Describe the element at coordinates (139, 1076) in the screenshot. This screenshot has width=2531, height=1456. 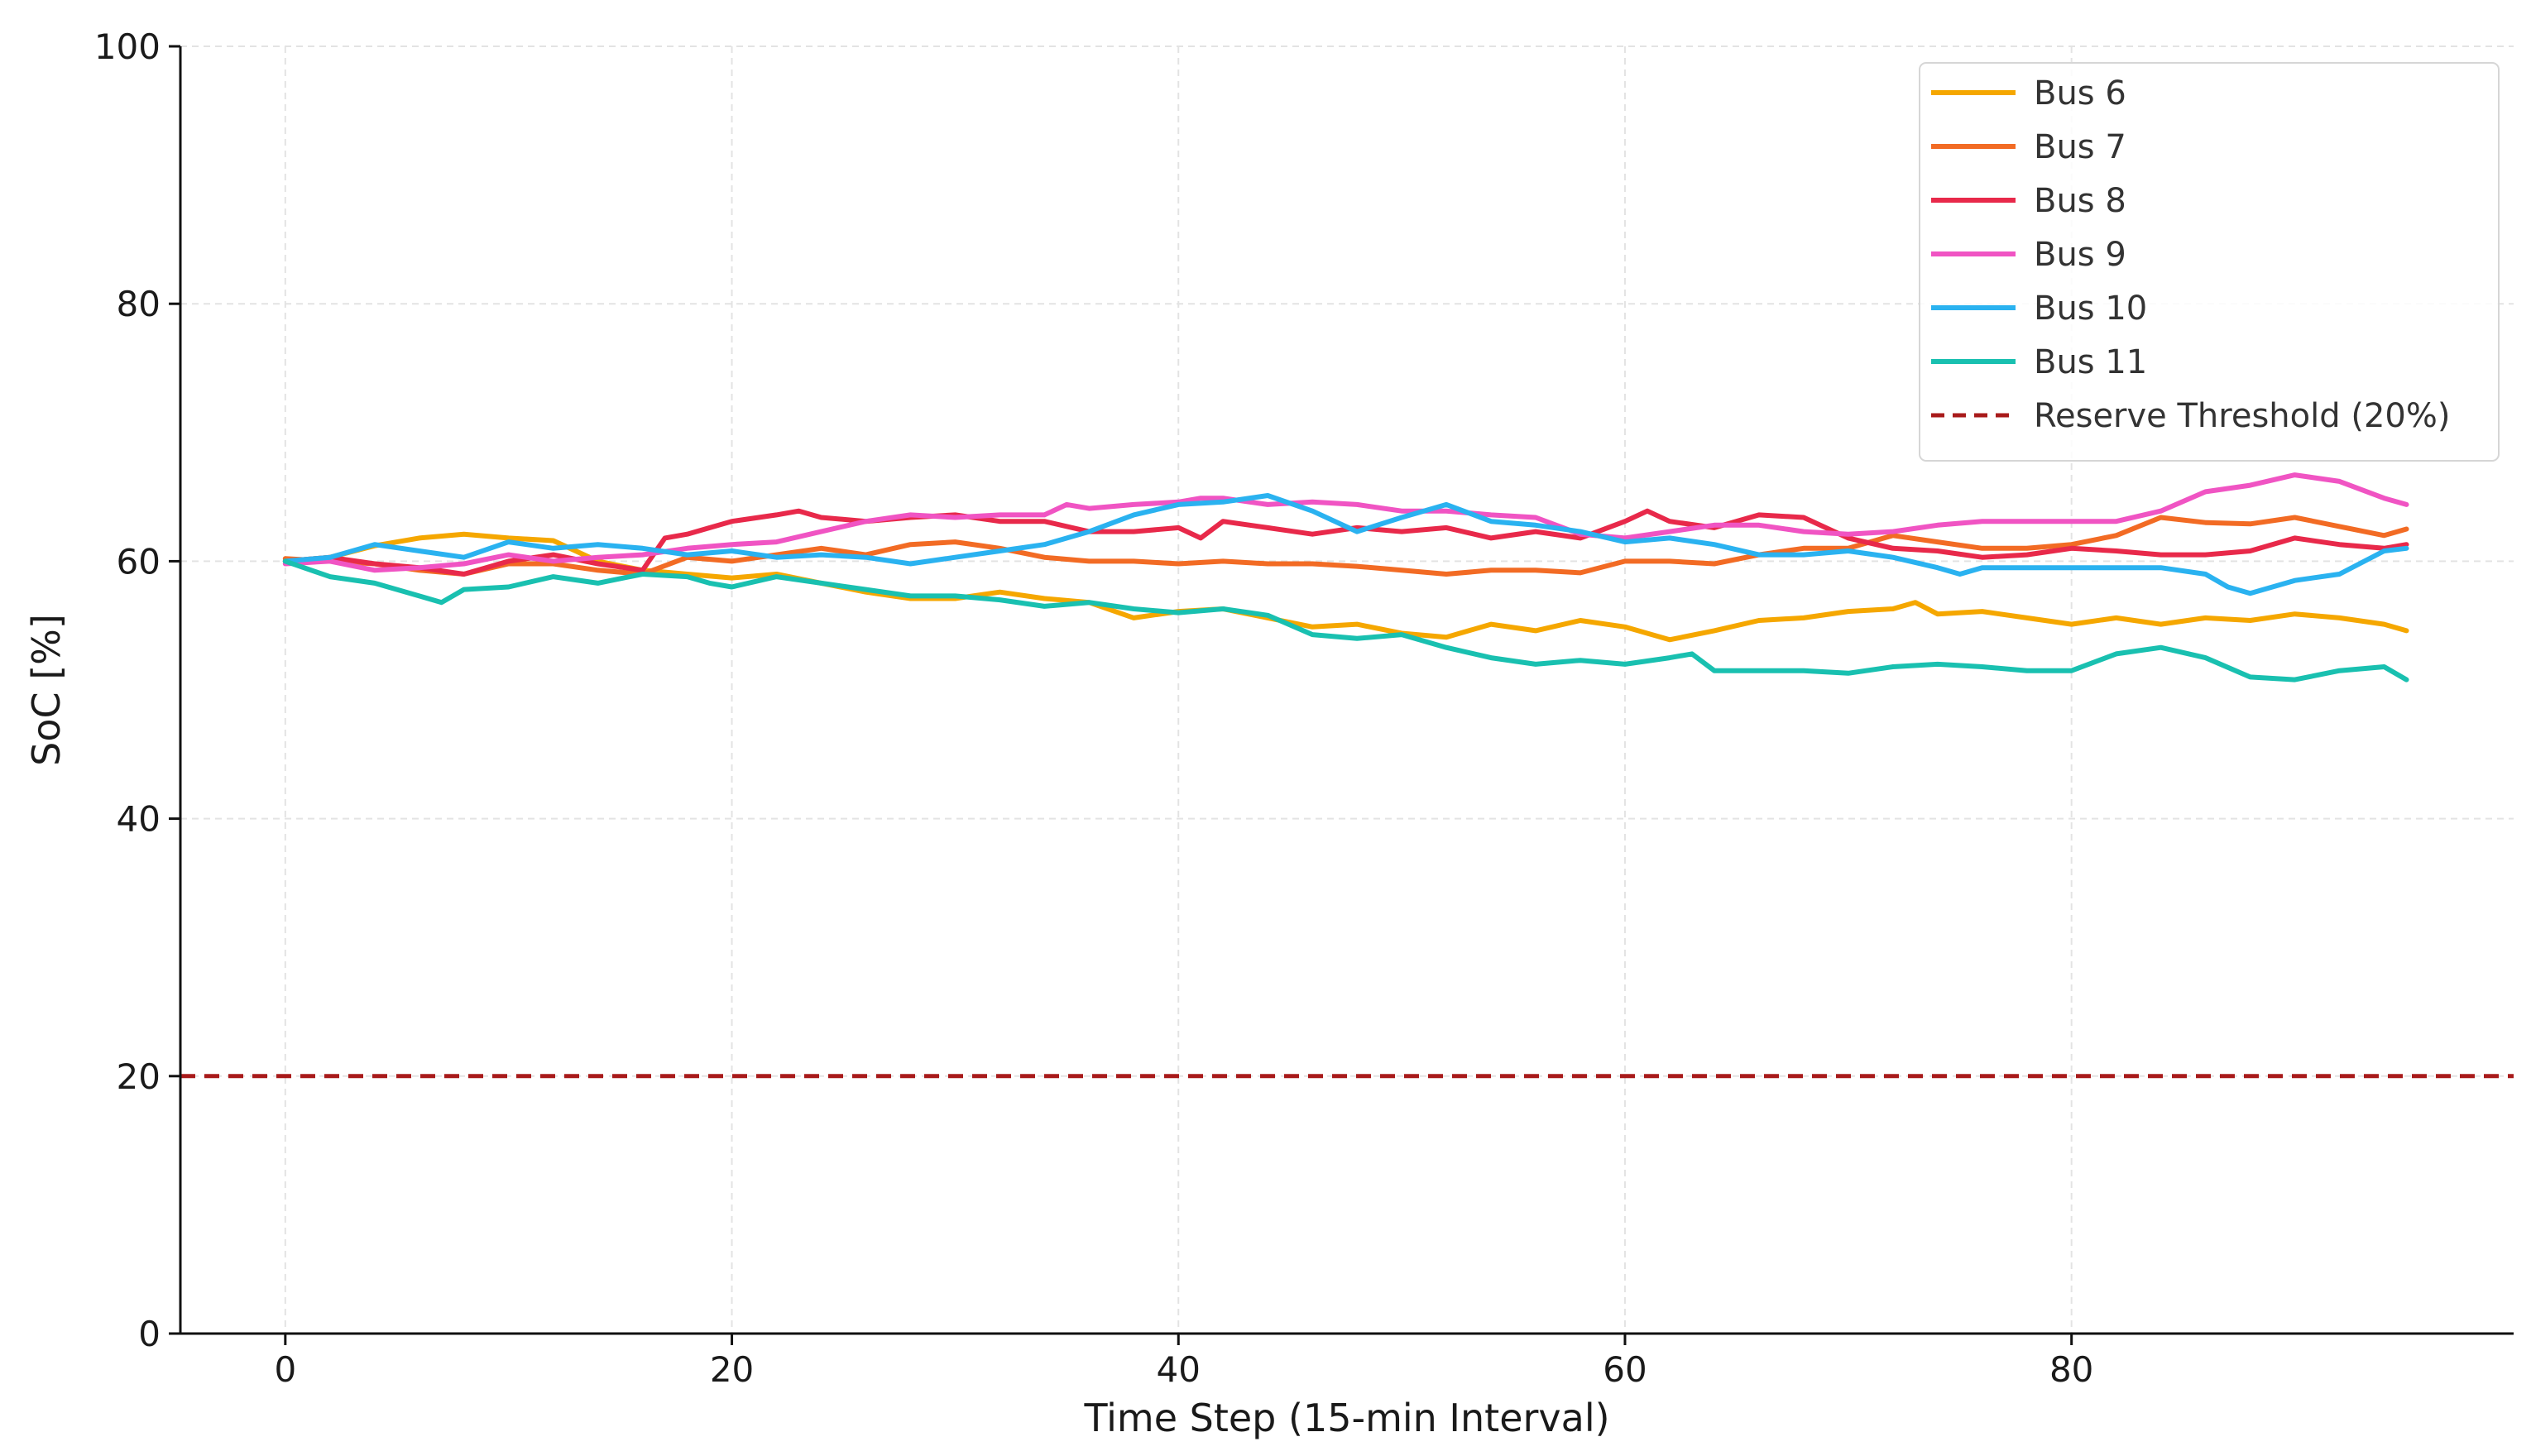
I see `y-tick-label: 20` at that location.